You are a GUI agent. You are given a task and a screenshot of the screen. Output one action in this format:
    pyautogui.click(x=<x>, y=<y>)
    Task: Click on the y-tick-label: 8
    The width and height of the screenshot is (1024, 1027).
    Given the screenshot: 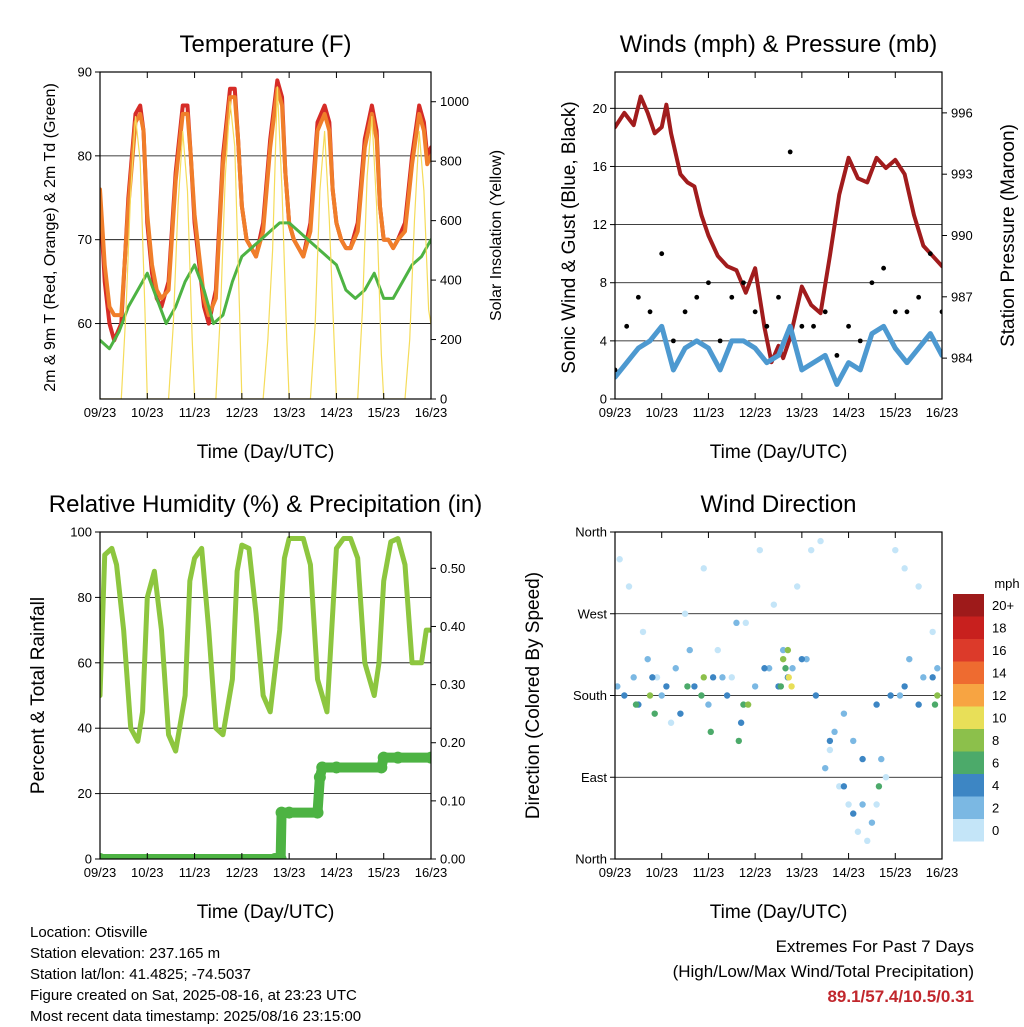 What is the action you would take?
    pyautogui.click(x=603, y=282)
    